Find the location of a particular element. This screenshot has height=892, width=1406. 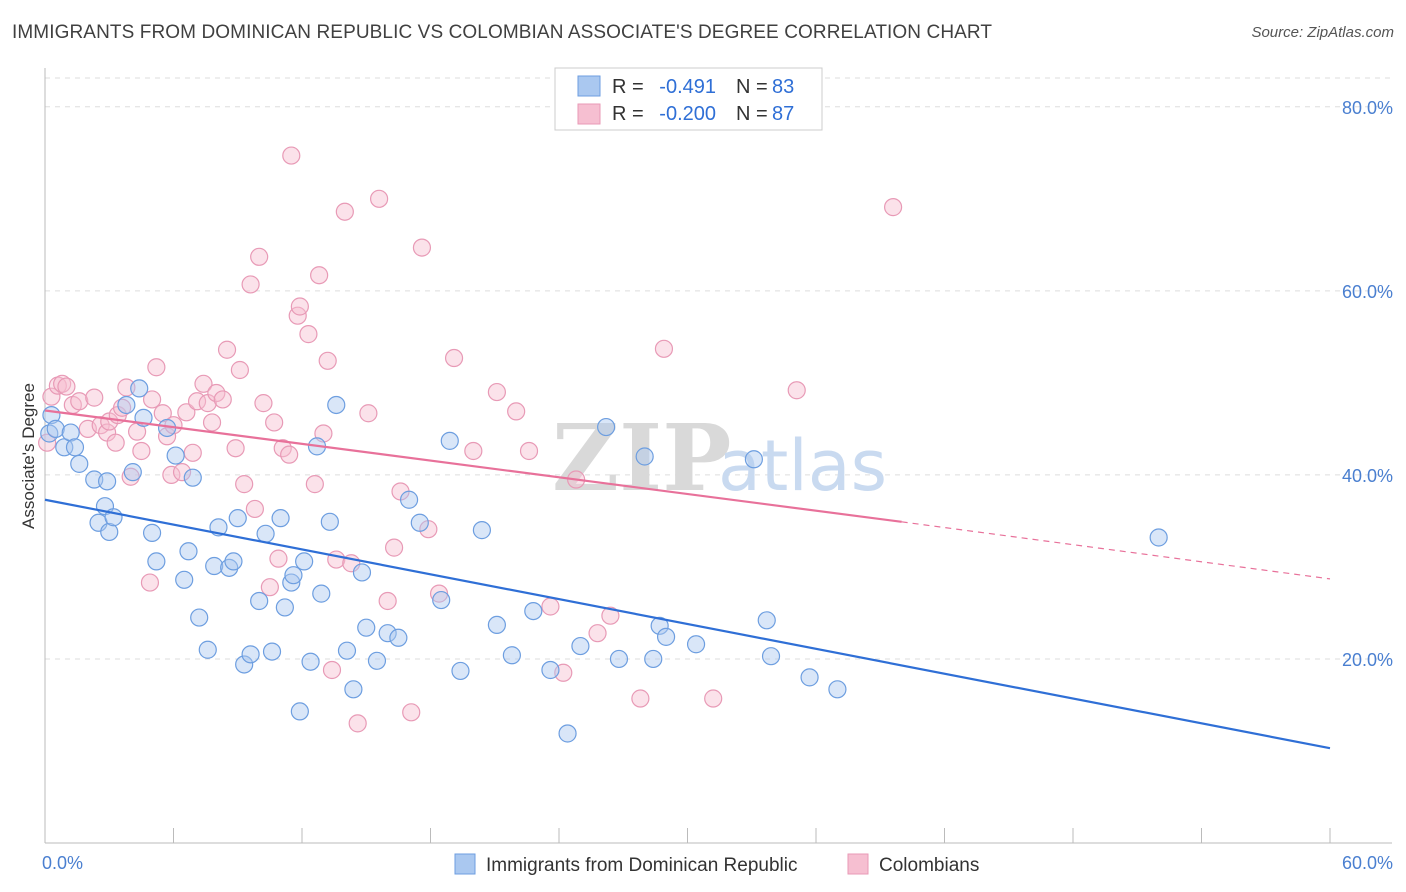

legend-swatch-pink is located at coordinates (589, 114).